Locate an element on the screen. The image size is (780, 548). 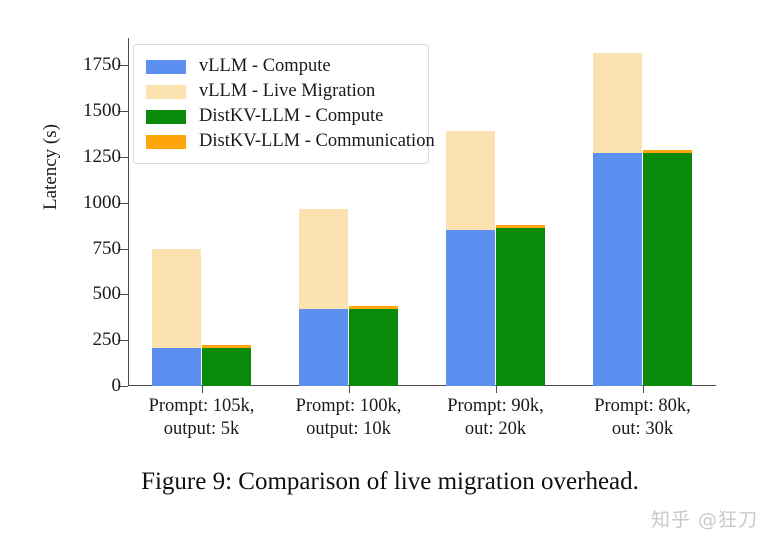
legend-item: DistKV-LLM - Communication is located at coordinates (290, 141).